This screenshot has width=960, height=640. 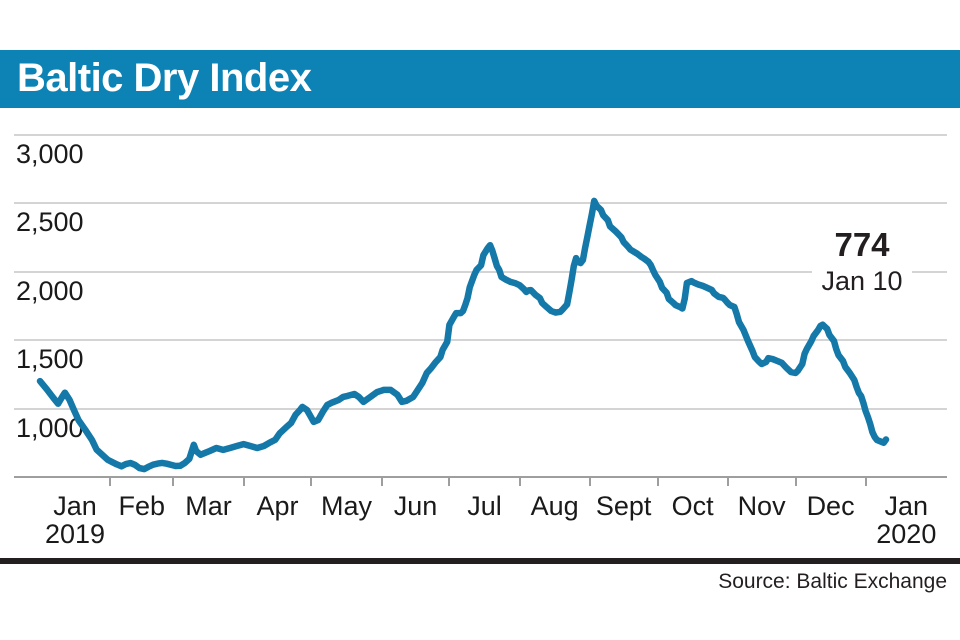 I want to click on x-axis-year-label: 2020, so click(x=906, y=534).